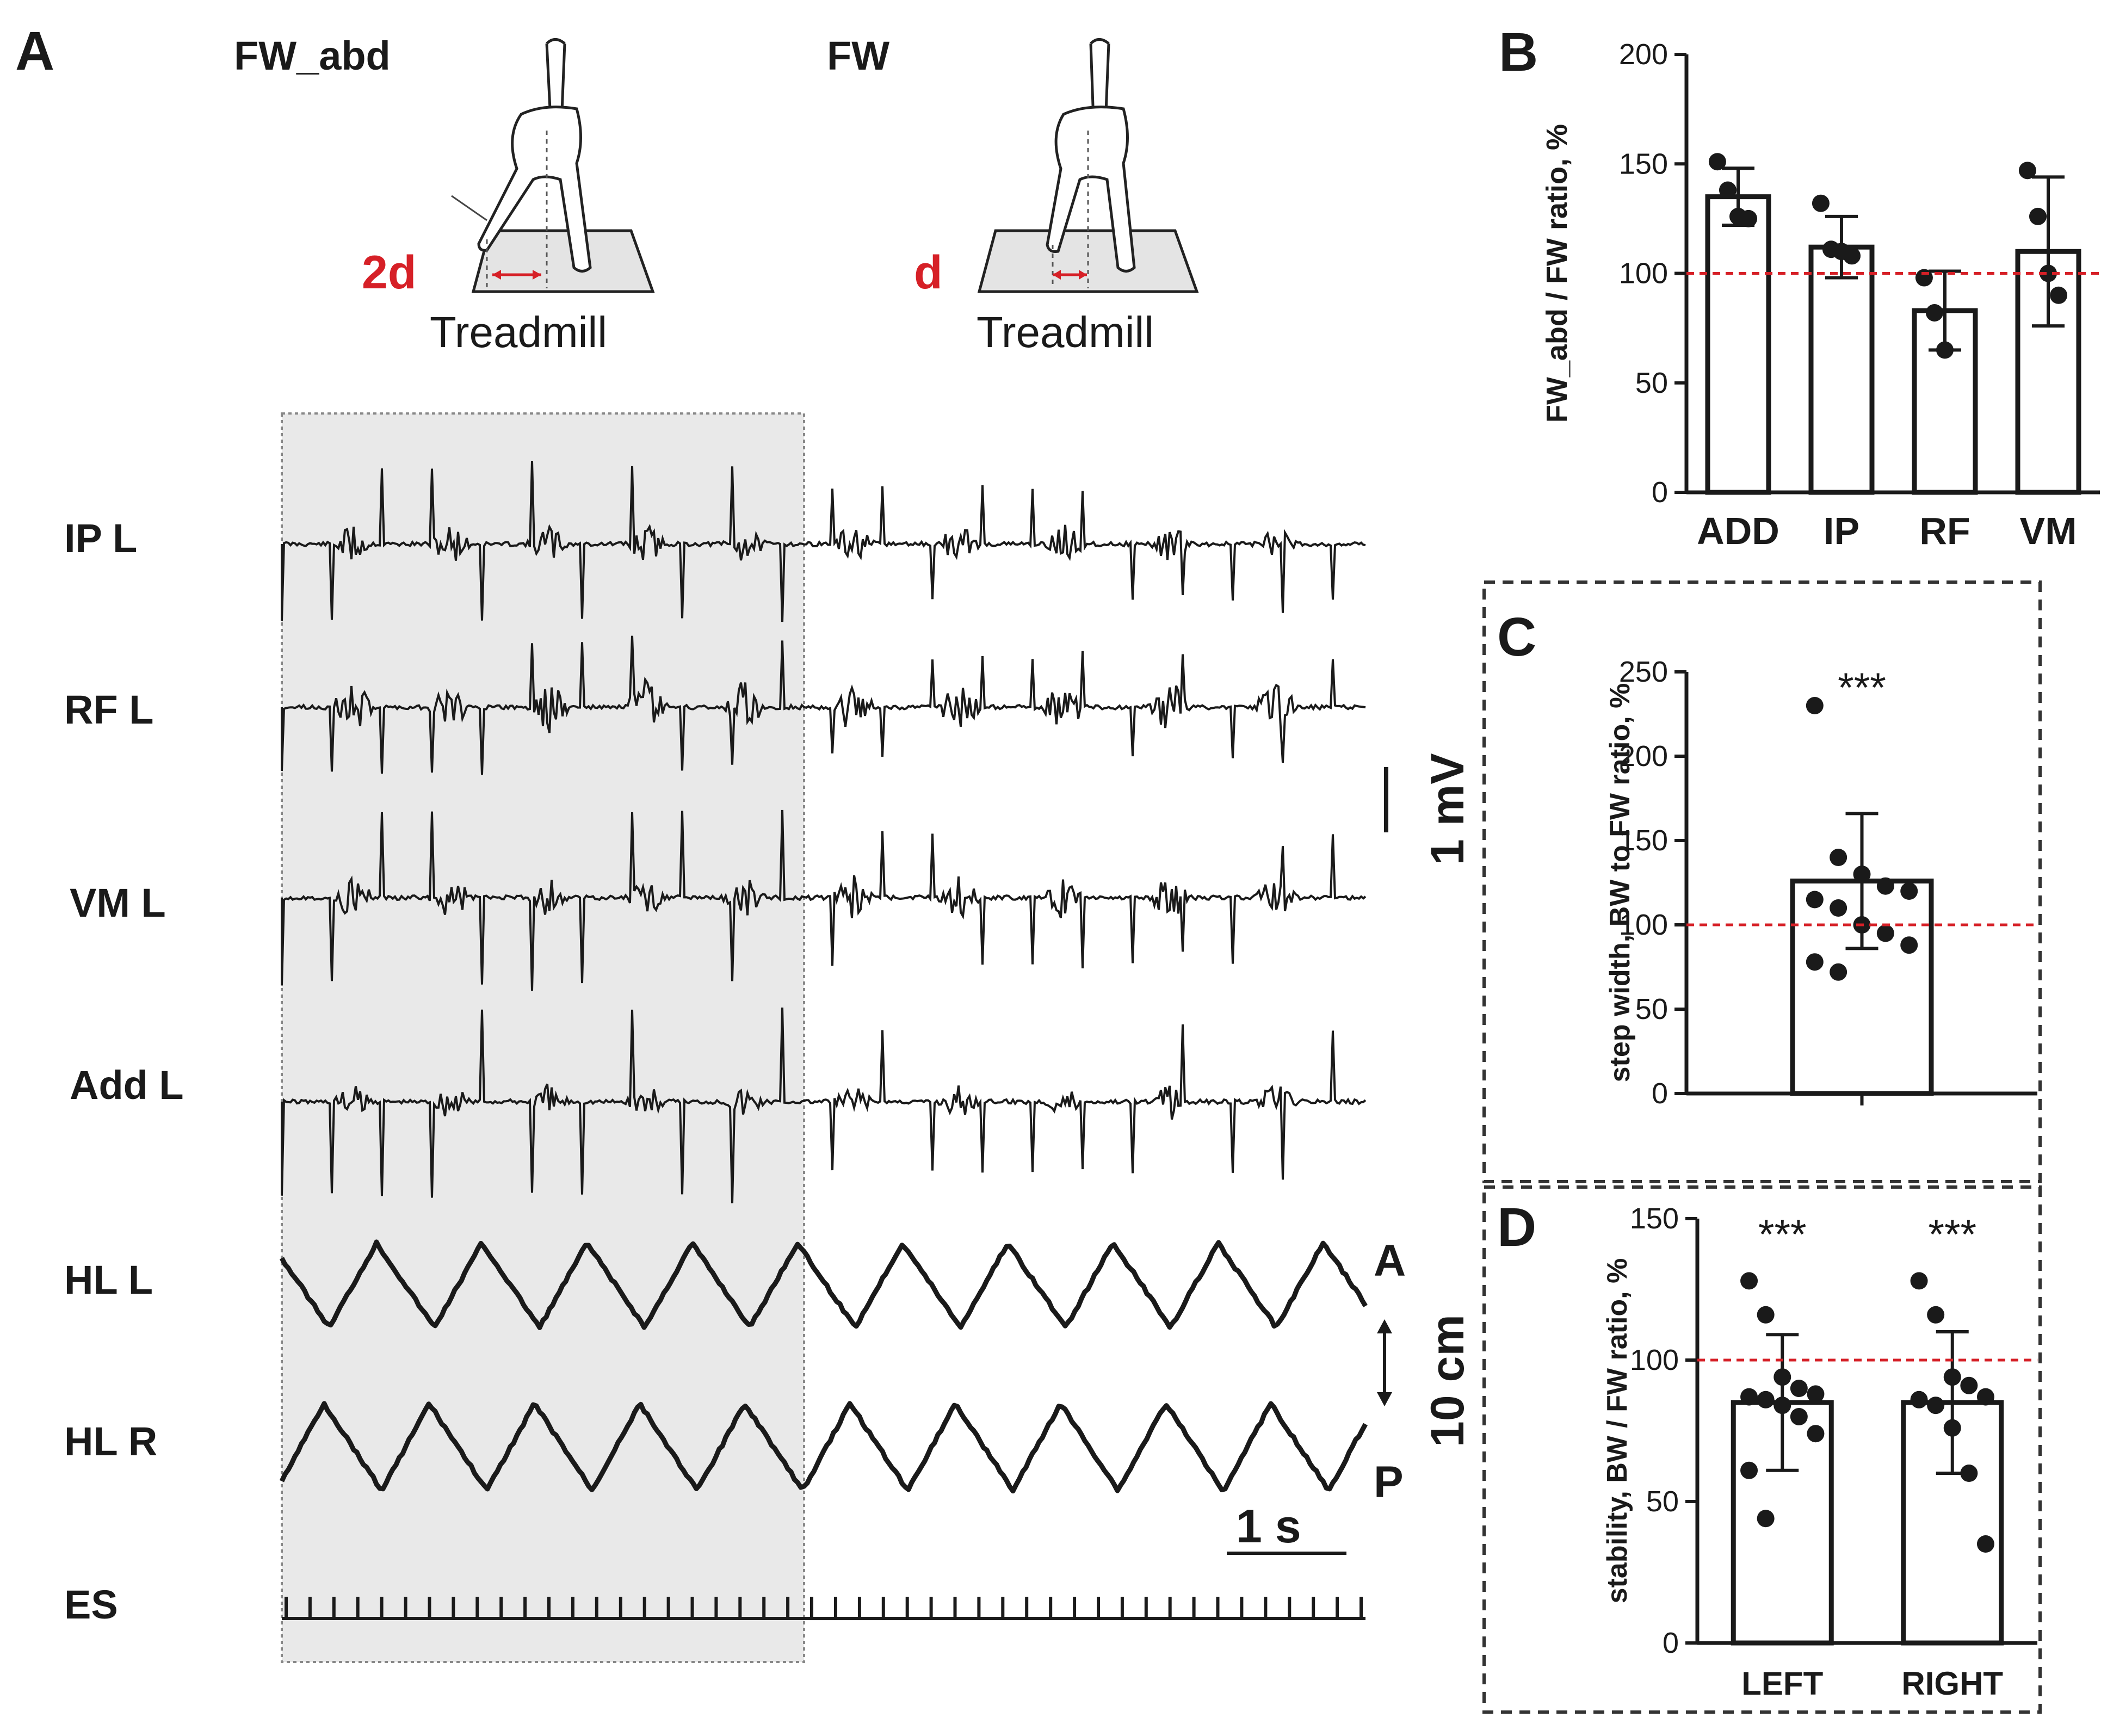 Image resolution: width=2101 pixels, height=1736 pixels. Describe the element at coordinates (127, 1085) in the screenshot. I see `trace-label-add: Add L` at that location.